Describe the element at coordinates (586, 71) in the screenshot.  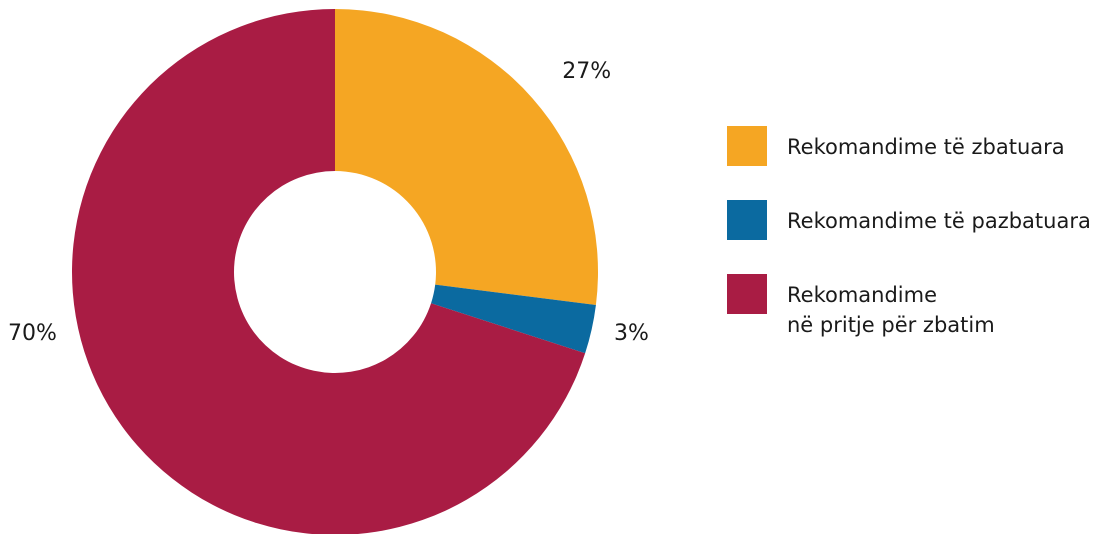
I see `data-label-rekomandime-t-zbatuara: 27%` at that location.